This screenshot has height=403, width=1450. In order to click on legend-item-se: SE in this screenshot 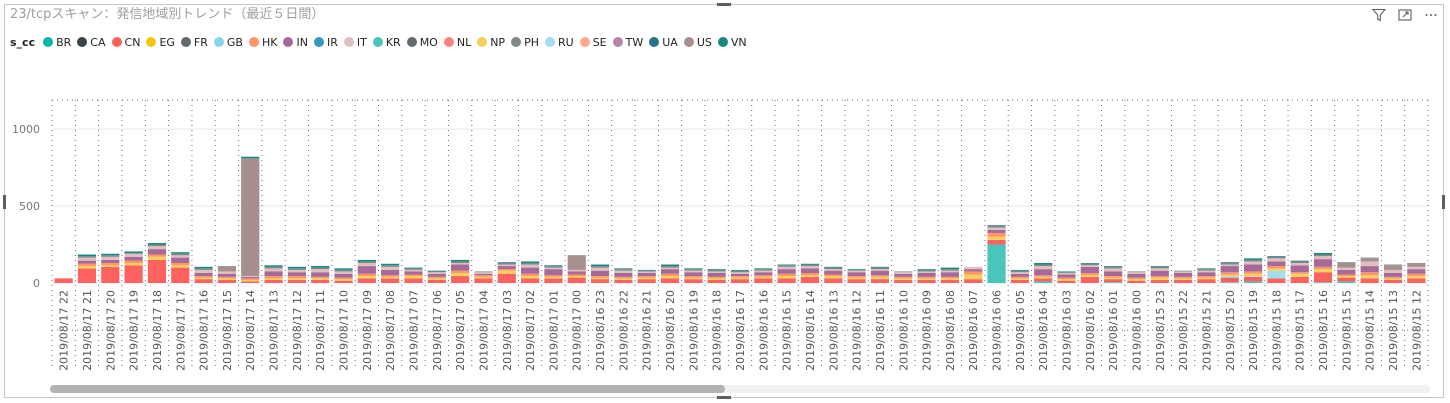, I will do `click(593, 42)`.